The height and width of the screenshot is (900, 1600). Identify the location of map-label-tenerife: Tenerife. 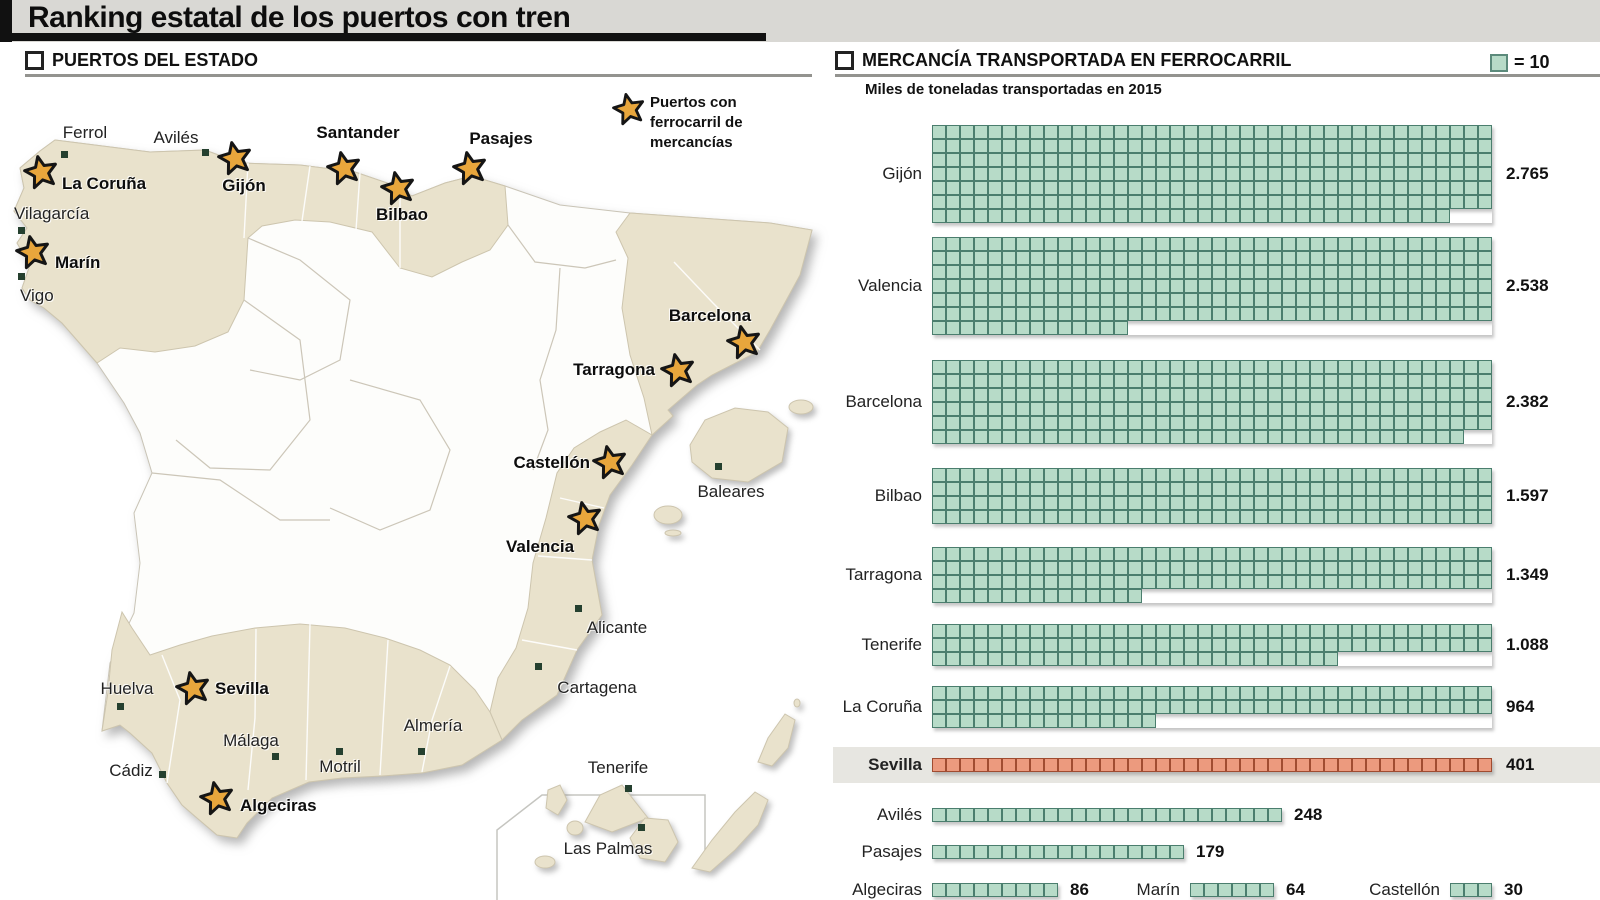
(618, 767).